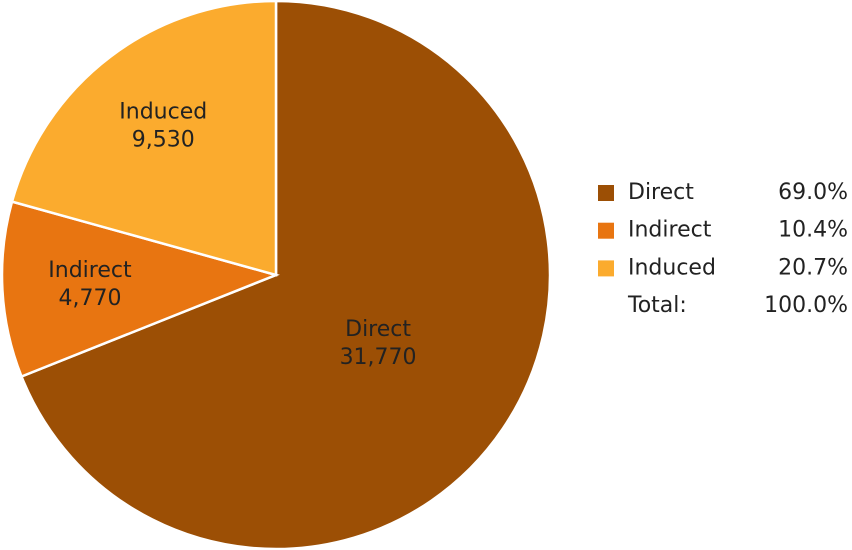 The width and height of the screenshot is (852, 550). I want to click on pie-slice, so click(140, 289).